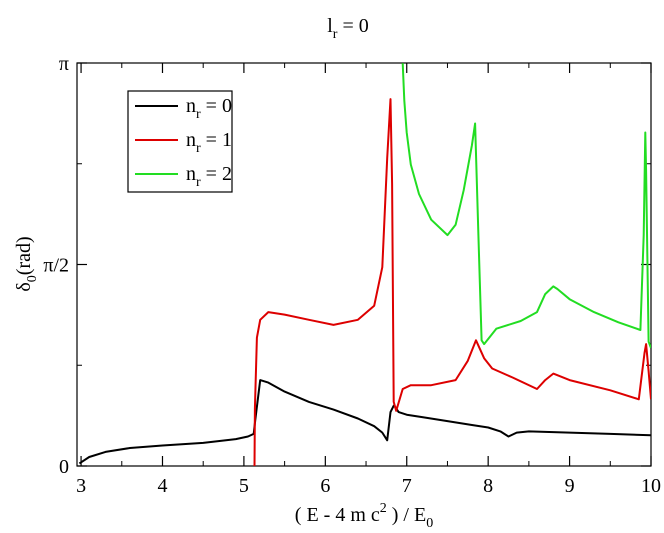 The image size is (664, 533). Describe the element at coordinates (64, 64) in the screenshot. I see `y-tick-label-2: π` at that location.